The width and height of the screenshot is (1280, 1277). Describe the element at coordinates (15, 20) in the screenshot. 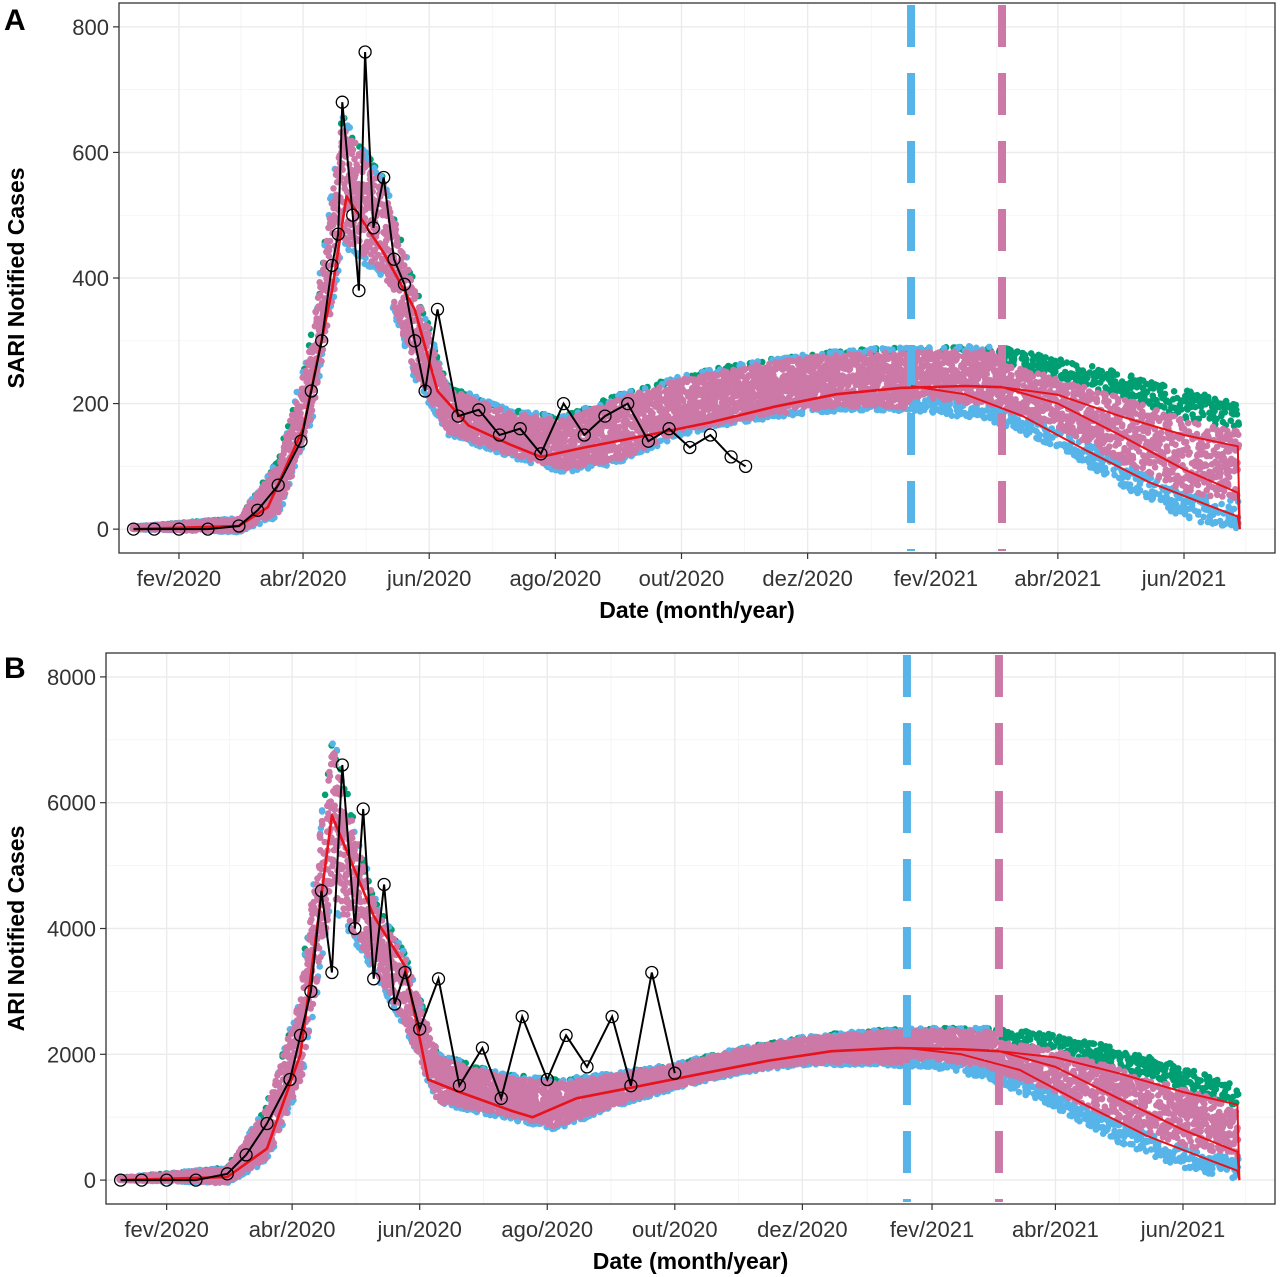

I see `panel-label-a: A` at that location.